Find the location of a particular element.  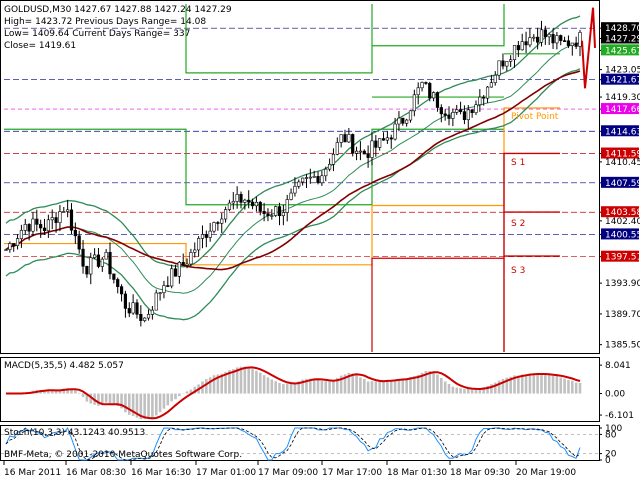

macd-tick-label: 0.00 is located at coordinates (615, 395).